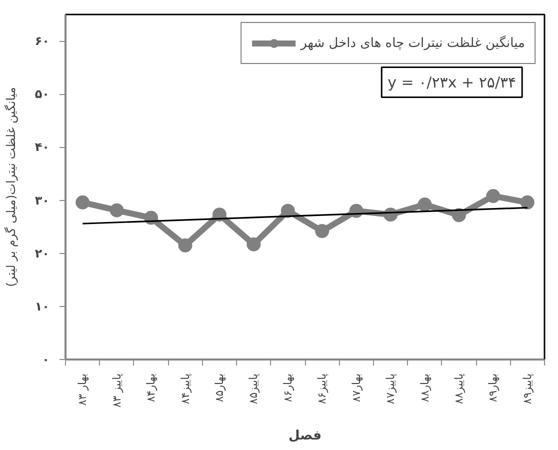 The width and height of the screenshot is (558, 450). I want to click on x-tick-label: بهار۸۸, so click(425, 387).